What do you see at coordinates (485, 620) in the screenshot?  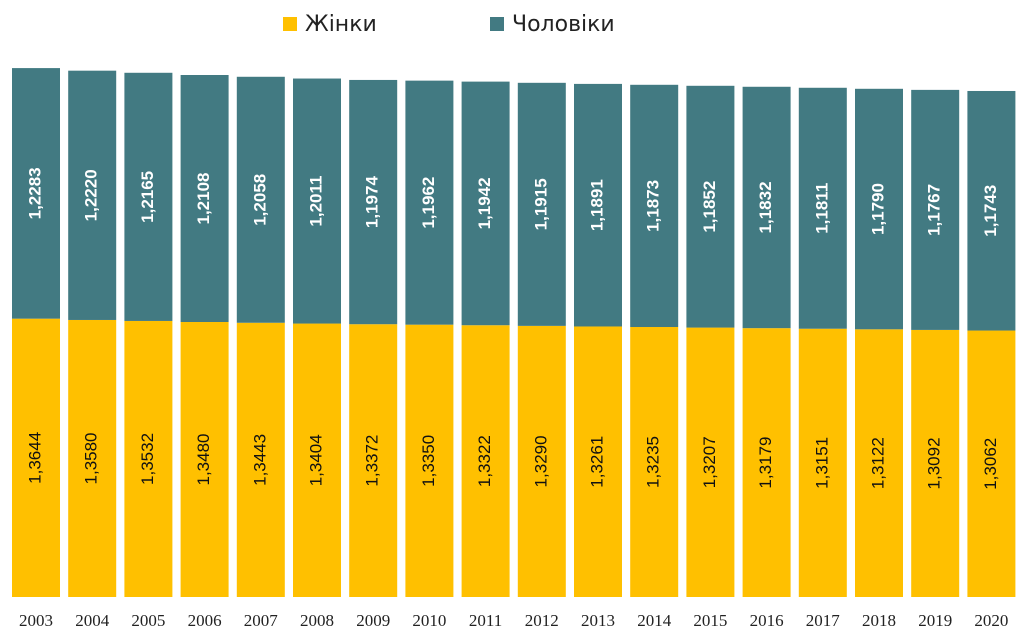 I see `x-tick-label: 2011` at bounding box center [485, 620].